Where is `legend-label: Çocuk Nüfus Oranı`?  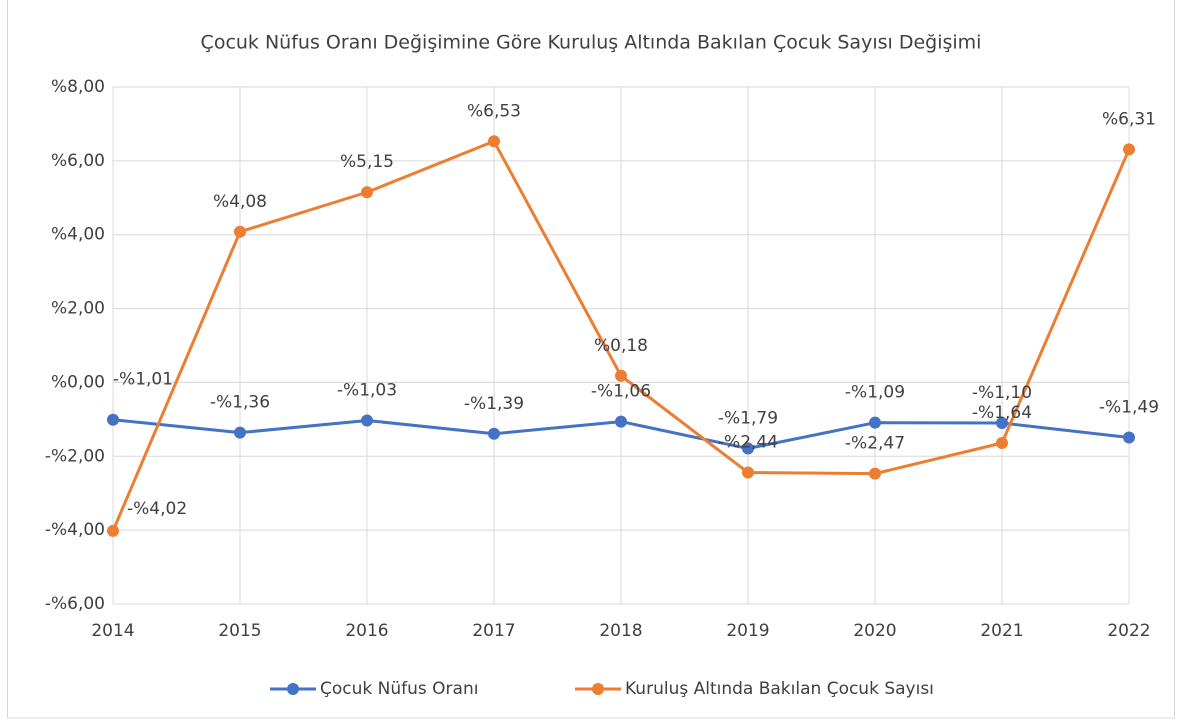
legend-label: Çocuk Nüfus Oranı is located at coordinates (399, 689).